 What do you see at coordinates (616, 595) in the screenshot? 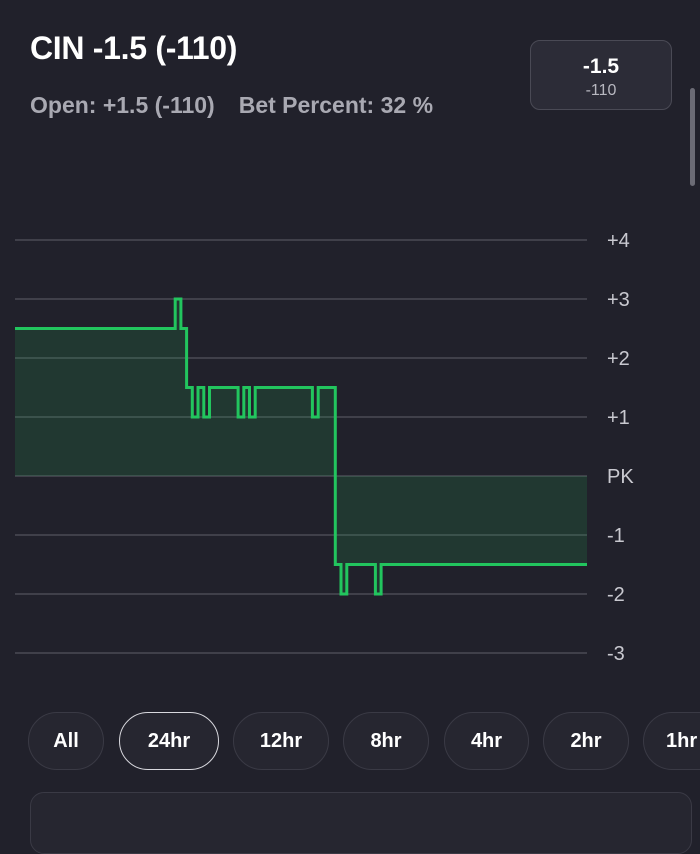
I see `y-tick-label: -2` at bounding box center [616, 595].